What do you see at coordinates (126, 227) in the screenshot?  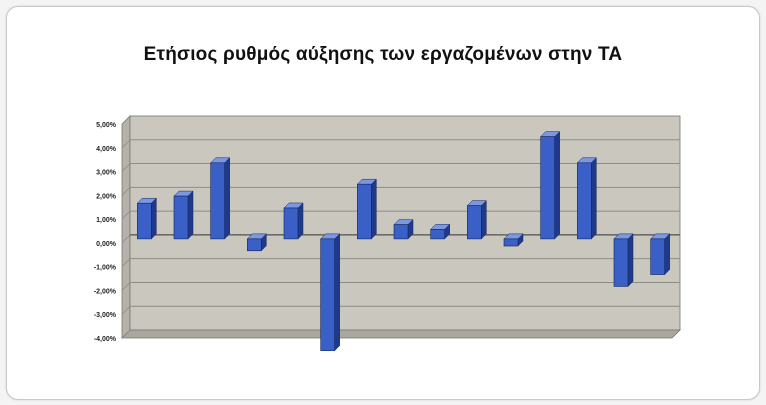 I see `plot-side-wall` at bounding box center [126, 227].